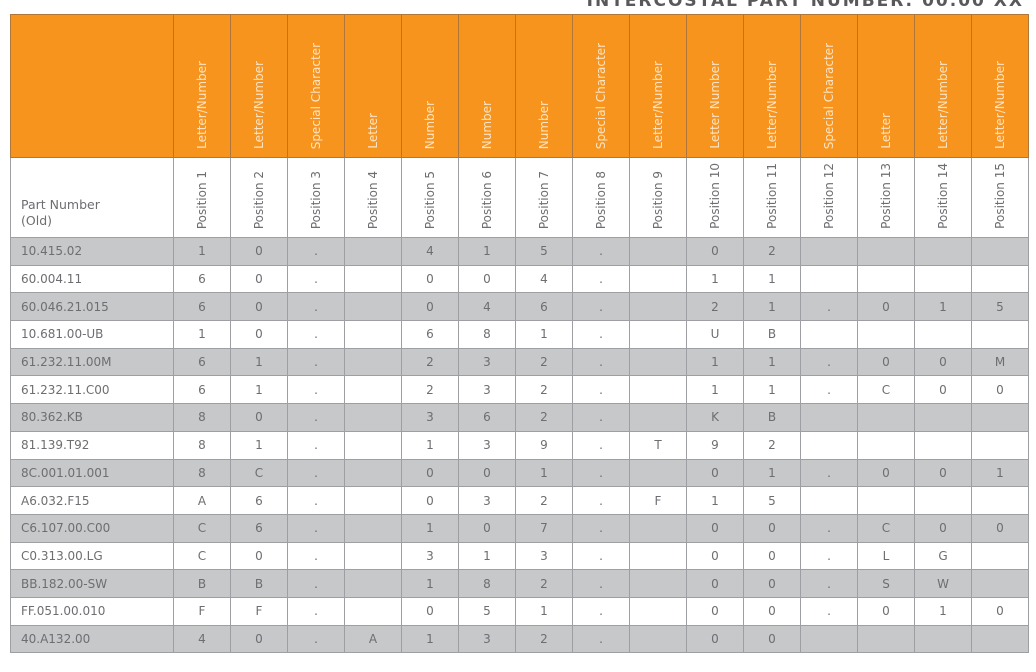 This screenshot has height=672, width=1036. What do you see at coordinates (519, 251) in the screenshot?
I see `table-row: 10.415.02 1 0. 4 1 5. 0 2` at bounding box center [519, 251].